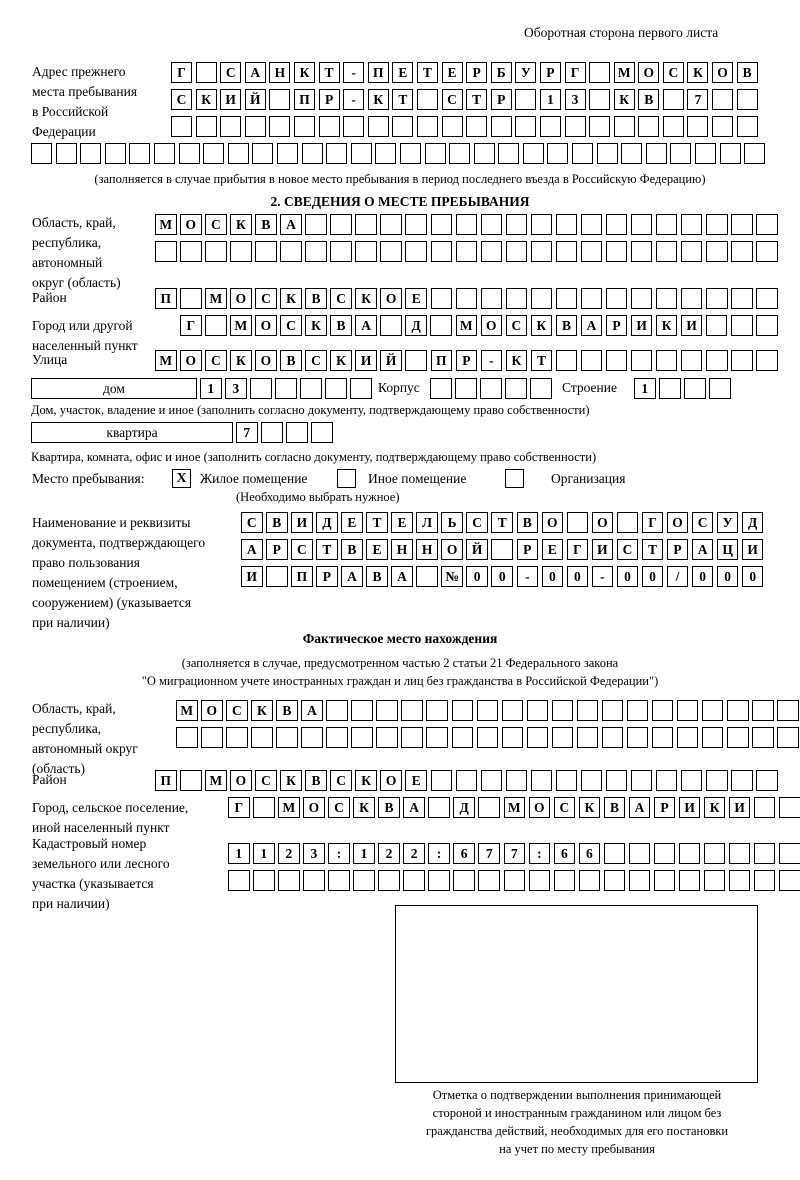 The width and height of the screenshot is (800, 1180). Describe the element at coordinates (514, 853) in the screenshot. I see `char-cell: 7` at that location.